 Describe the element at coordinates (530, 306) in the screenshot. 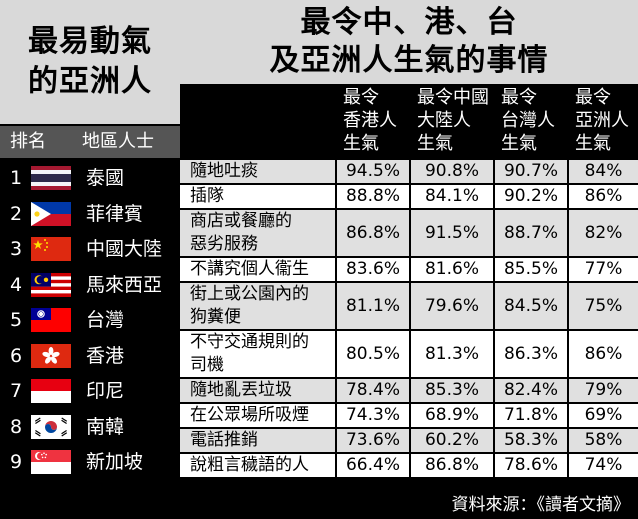

I see `value-cell: 84.5%` at that location.